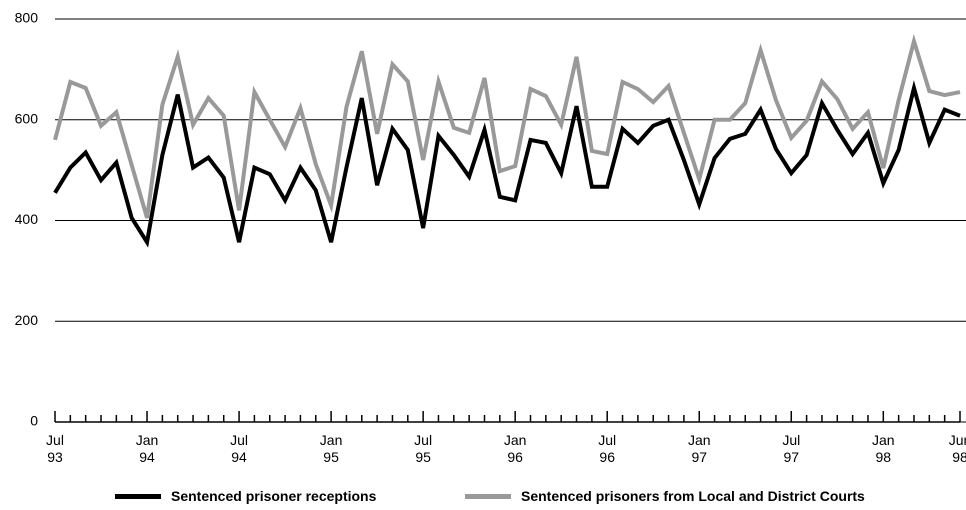 The image size is (966, 510). I want to click on y-tick-label: 0, so click(34, 421).